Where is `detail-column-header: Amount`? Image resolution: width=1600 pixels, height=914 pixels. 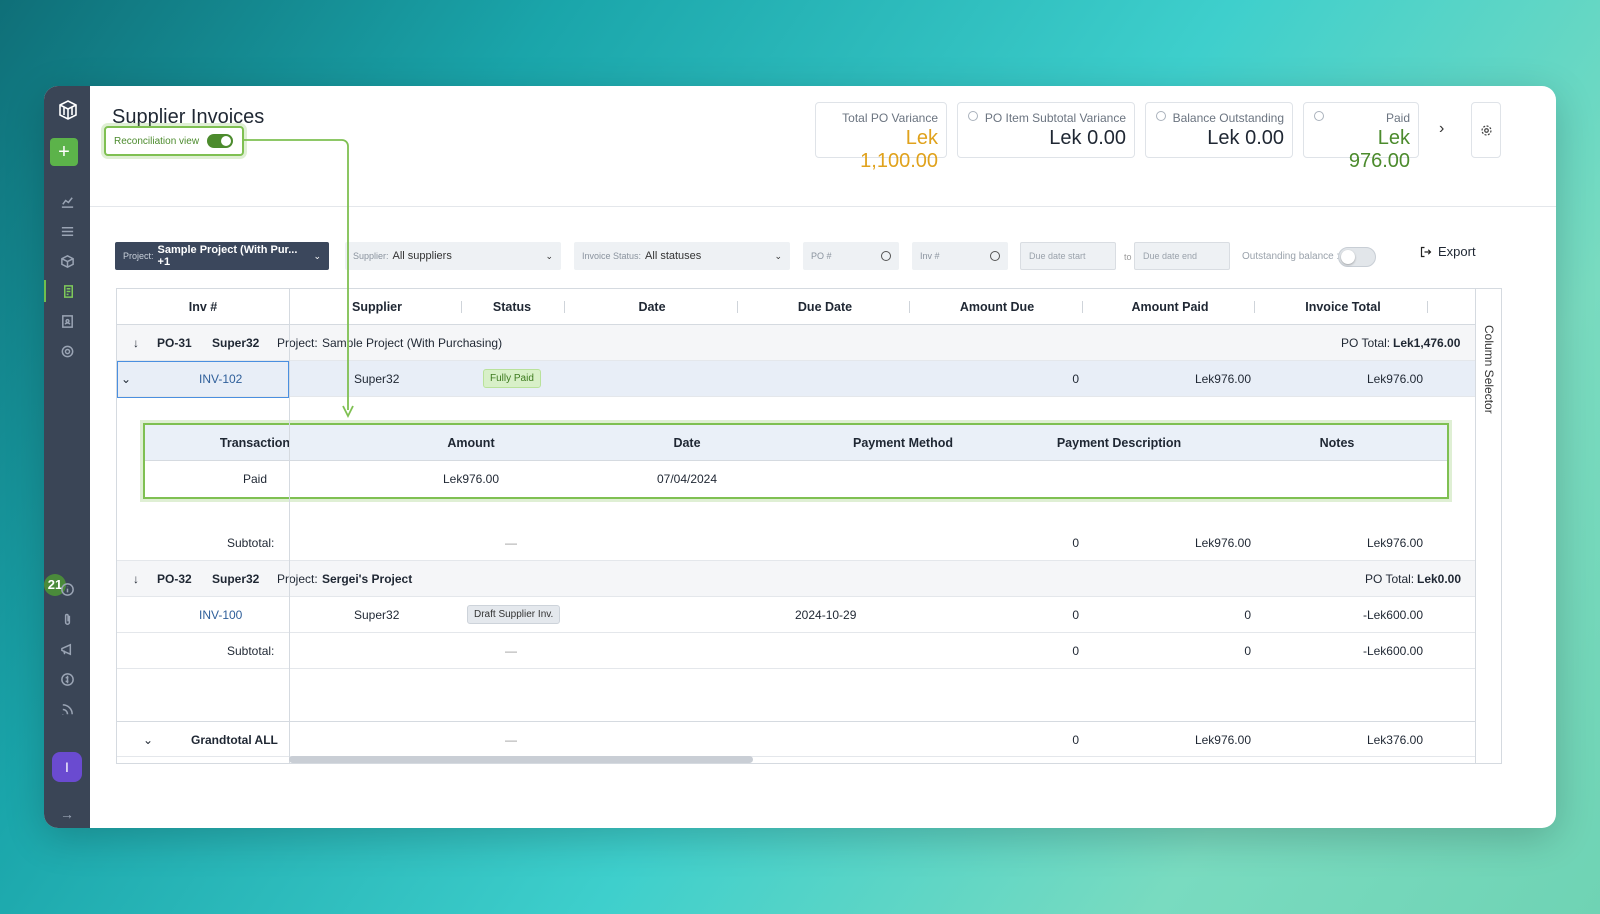 detail-column-header: Amount is located at coordinates (471, 443).